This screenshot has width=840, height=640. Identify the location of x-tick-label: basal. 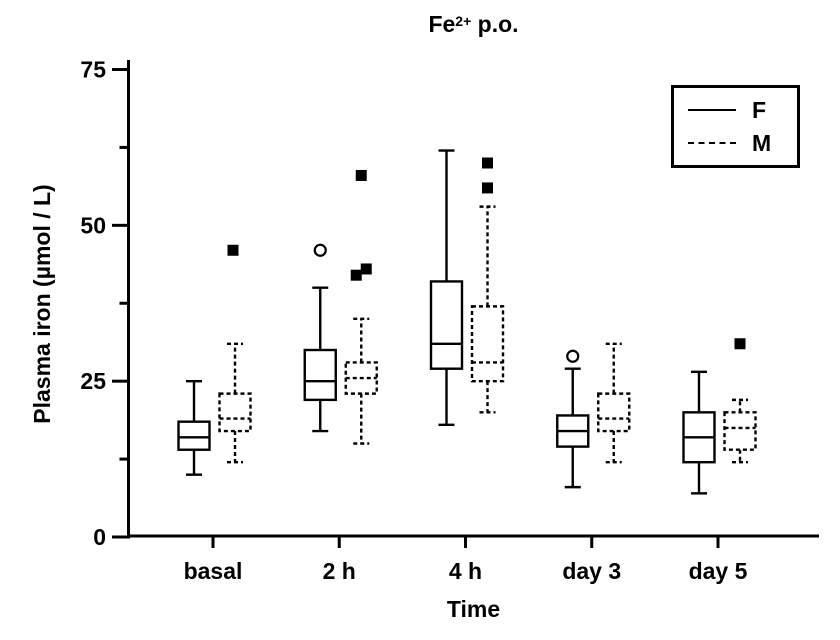
(213, 571).